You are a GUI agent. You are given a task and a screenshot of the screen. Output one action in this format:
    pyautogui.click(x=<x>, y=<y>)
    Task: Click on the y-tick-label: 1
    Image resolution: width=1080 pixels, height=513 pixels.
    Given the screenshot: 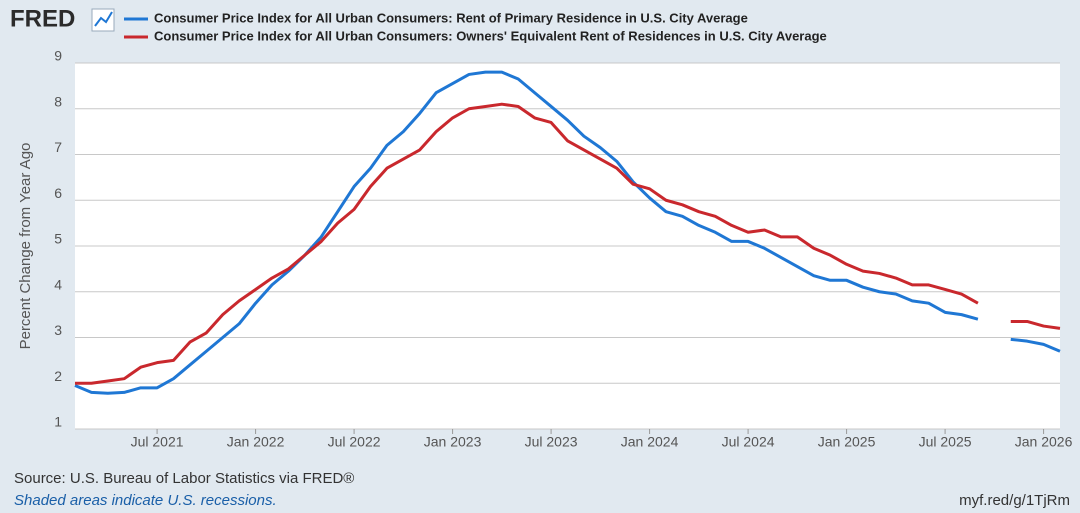 What is the action you would take?
    pyautogui.click(x=58, y=422)
    